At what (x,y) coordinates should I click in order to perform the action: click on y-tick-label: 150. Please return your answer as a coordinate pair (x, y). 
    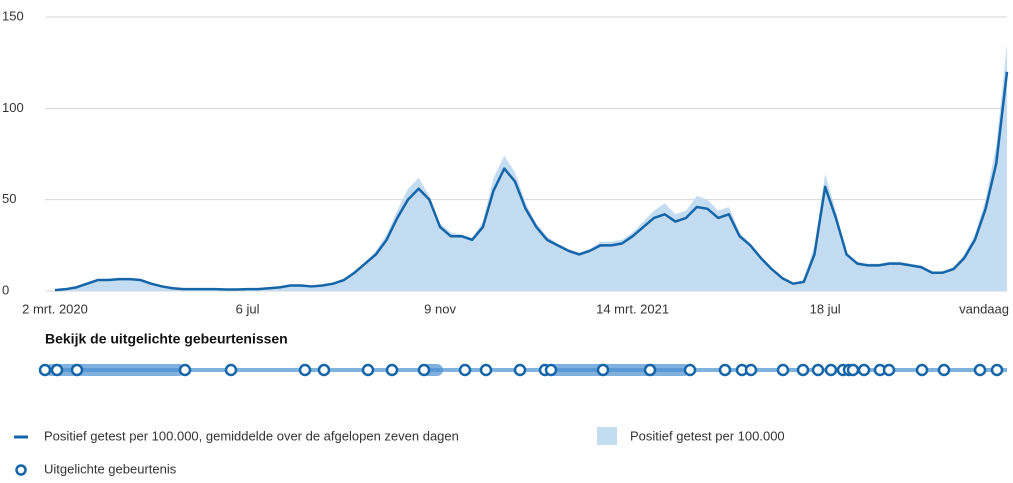
    Looking at the image, I should click on (13, 15).